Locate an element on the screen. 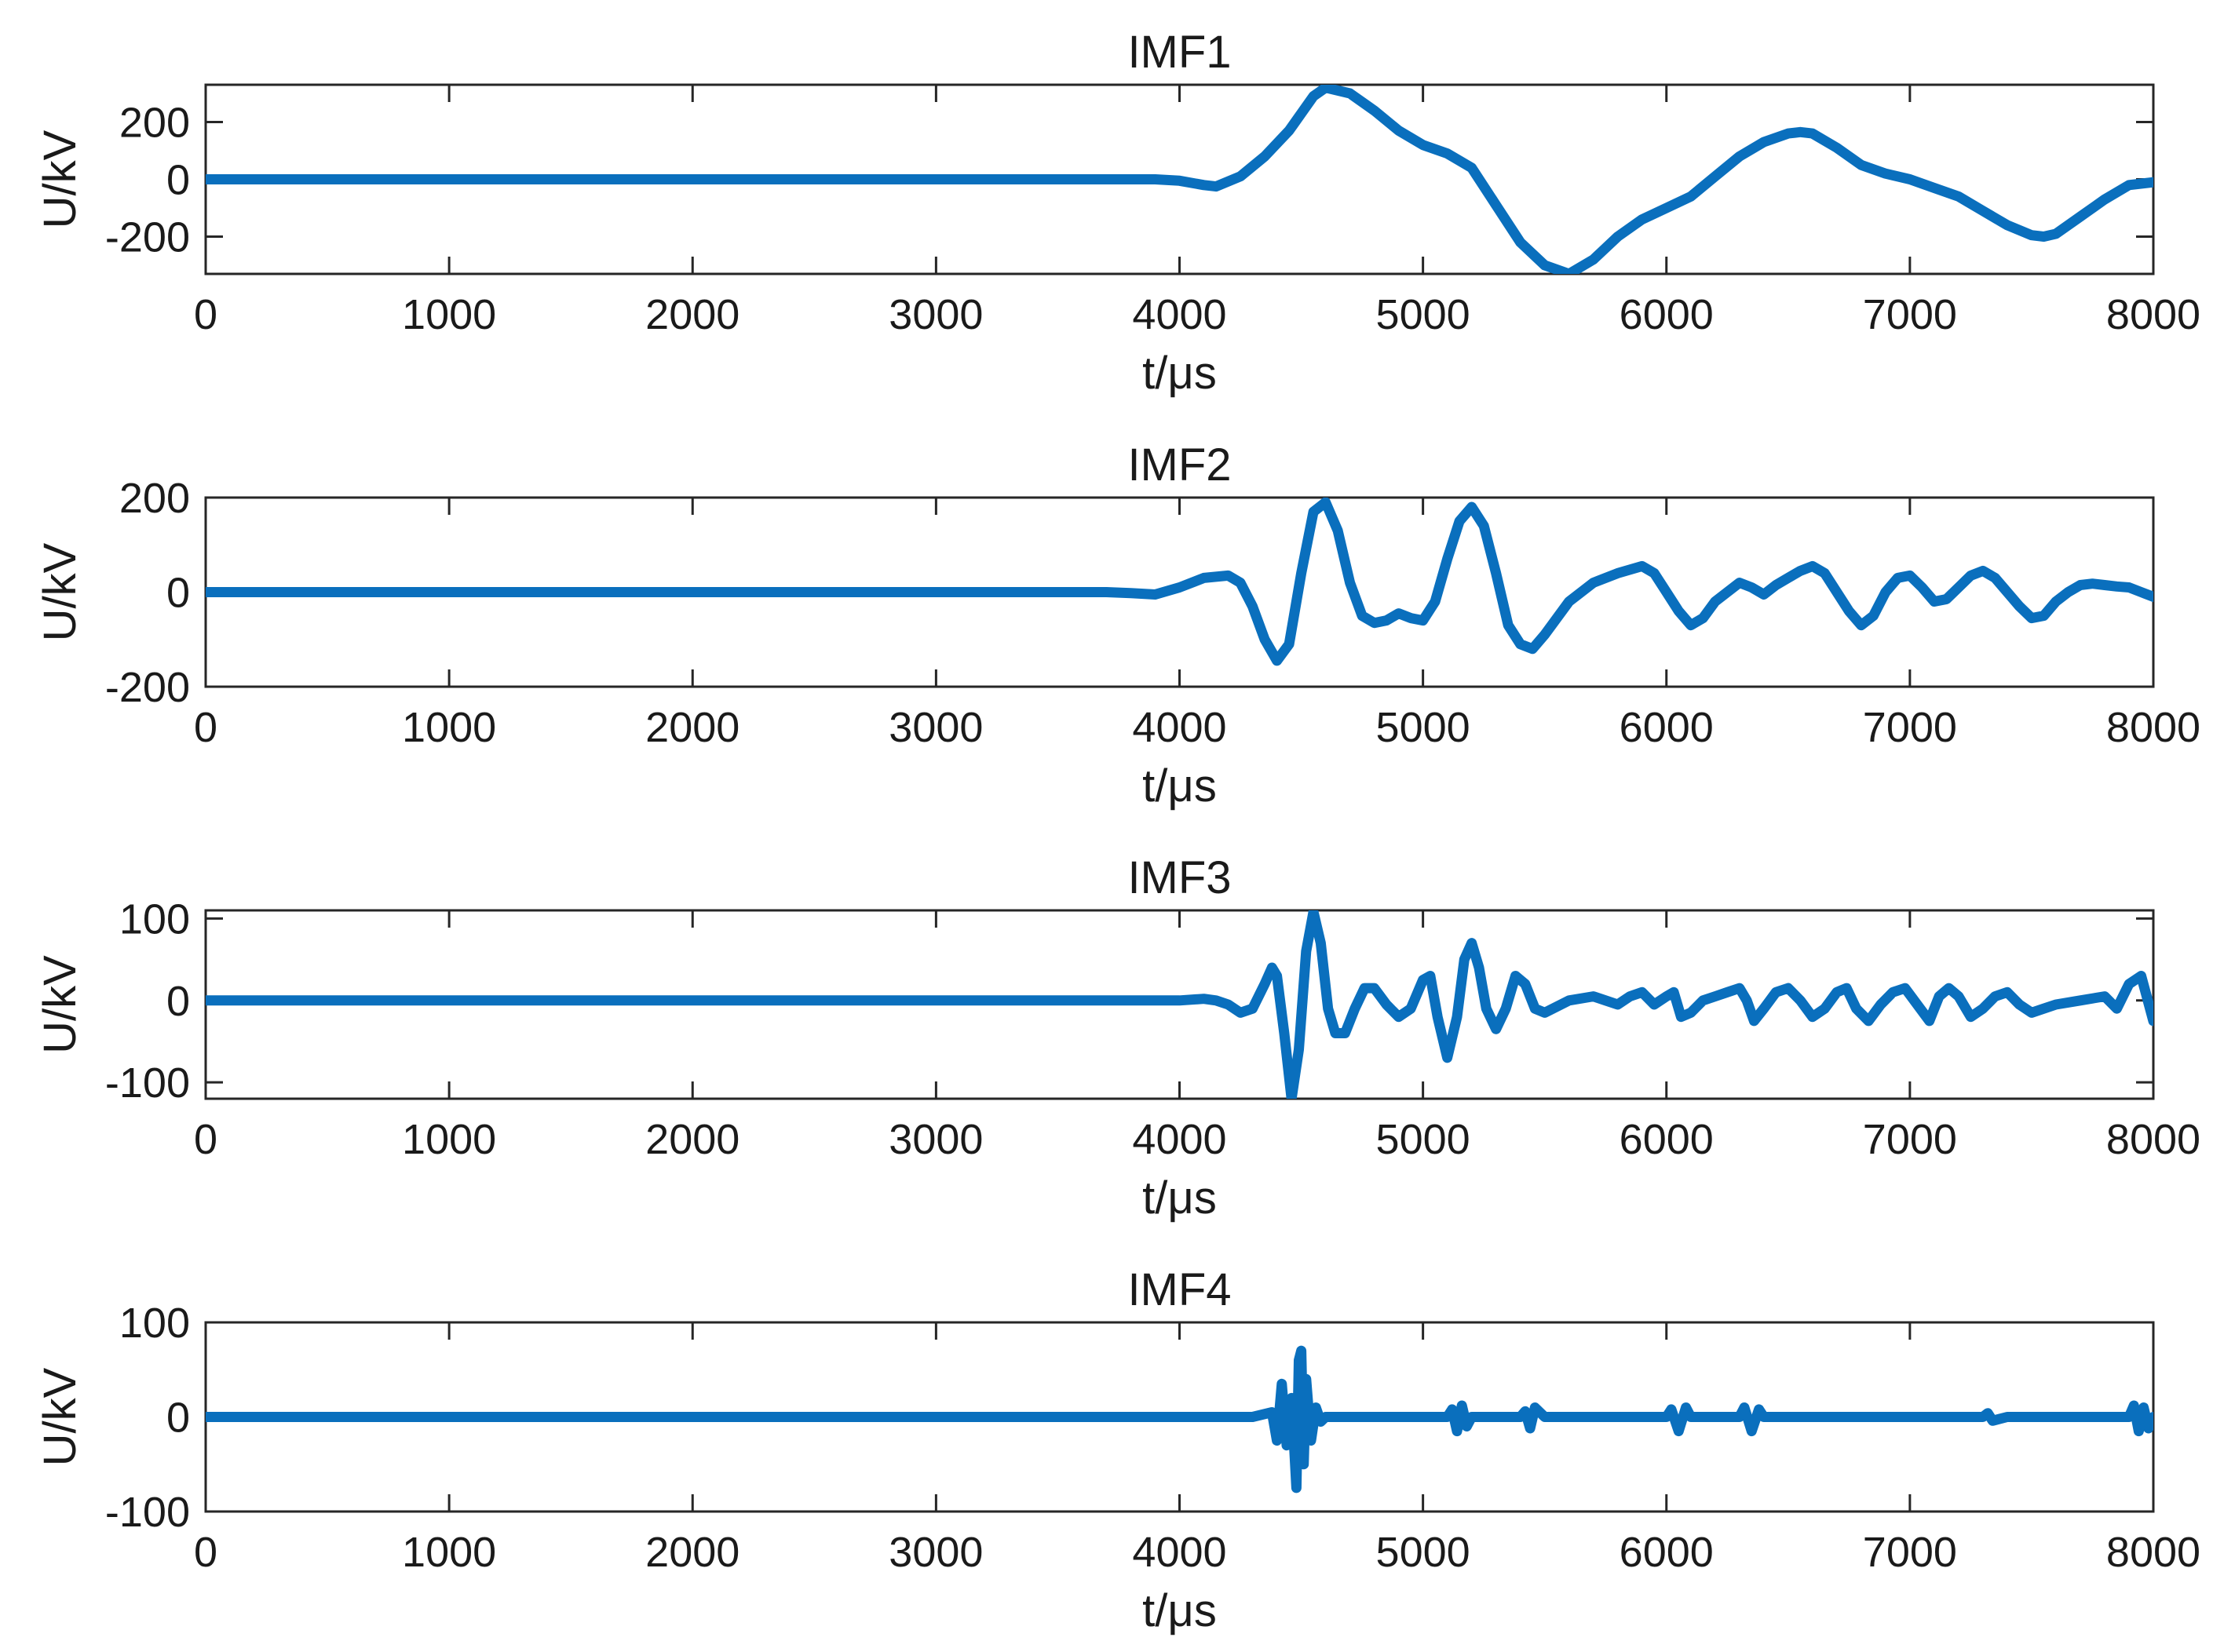  subplot-title: IMF2 is located at coordinates (1179, 464).